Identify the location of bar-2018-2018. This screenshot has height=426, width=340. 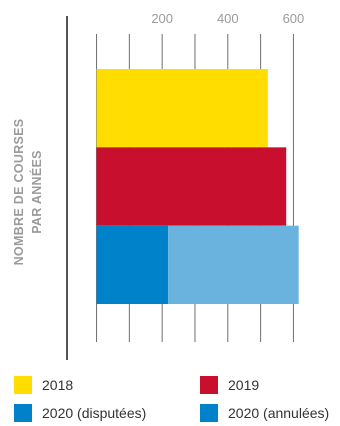
(182, 108).